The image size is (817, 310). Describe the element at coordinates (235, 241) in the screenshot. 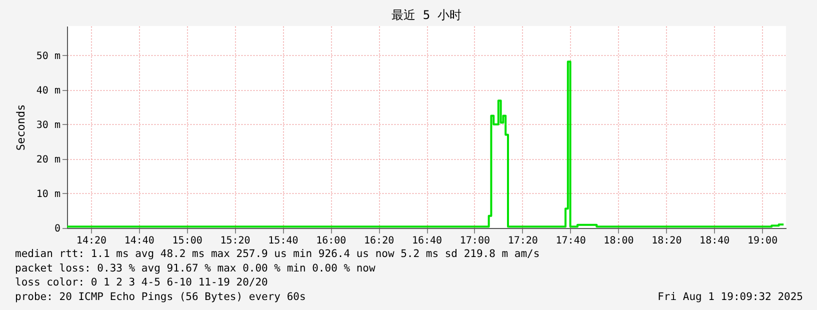

I see `x-tick-label: 15:20` at that location.